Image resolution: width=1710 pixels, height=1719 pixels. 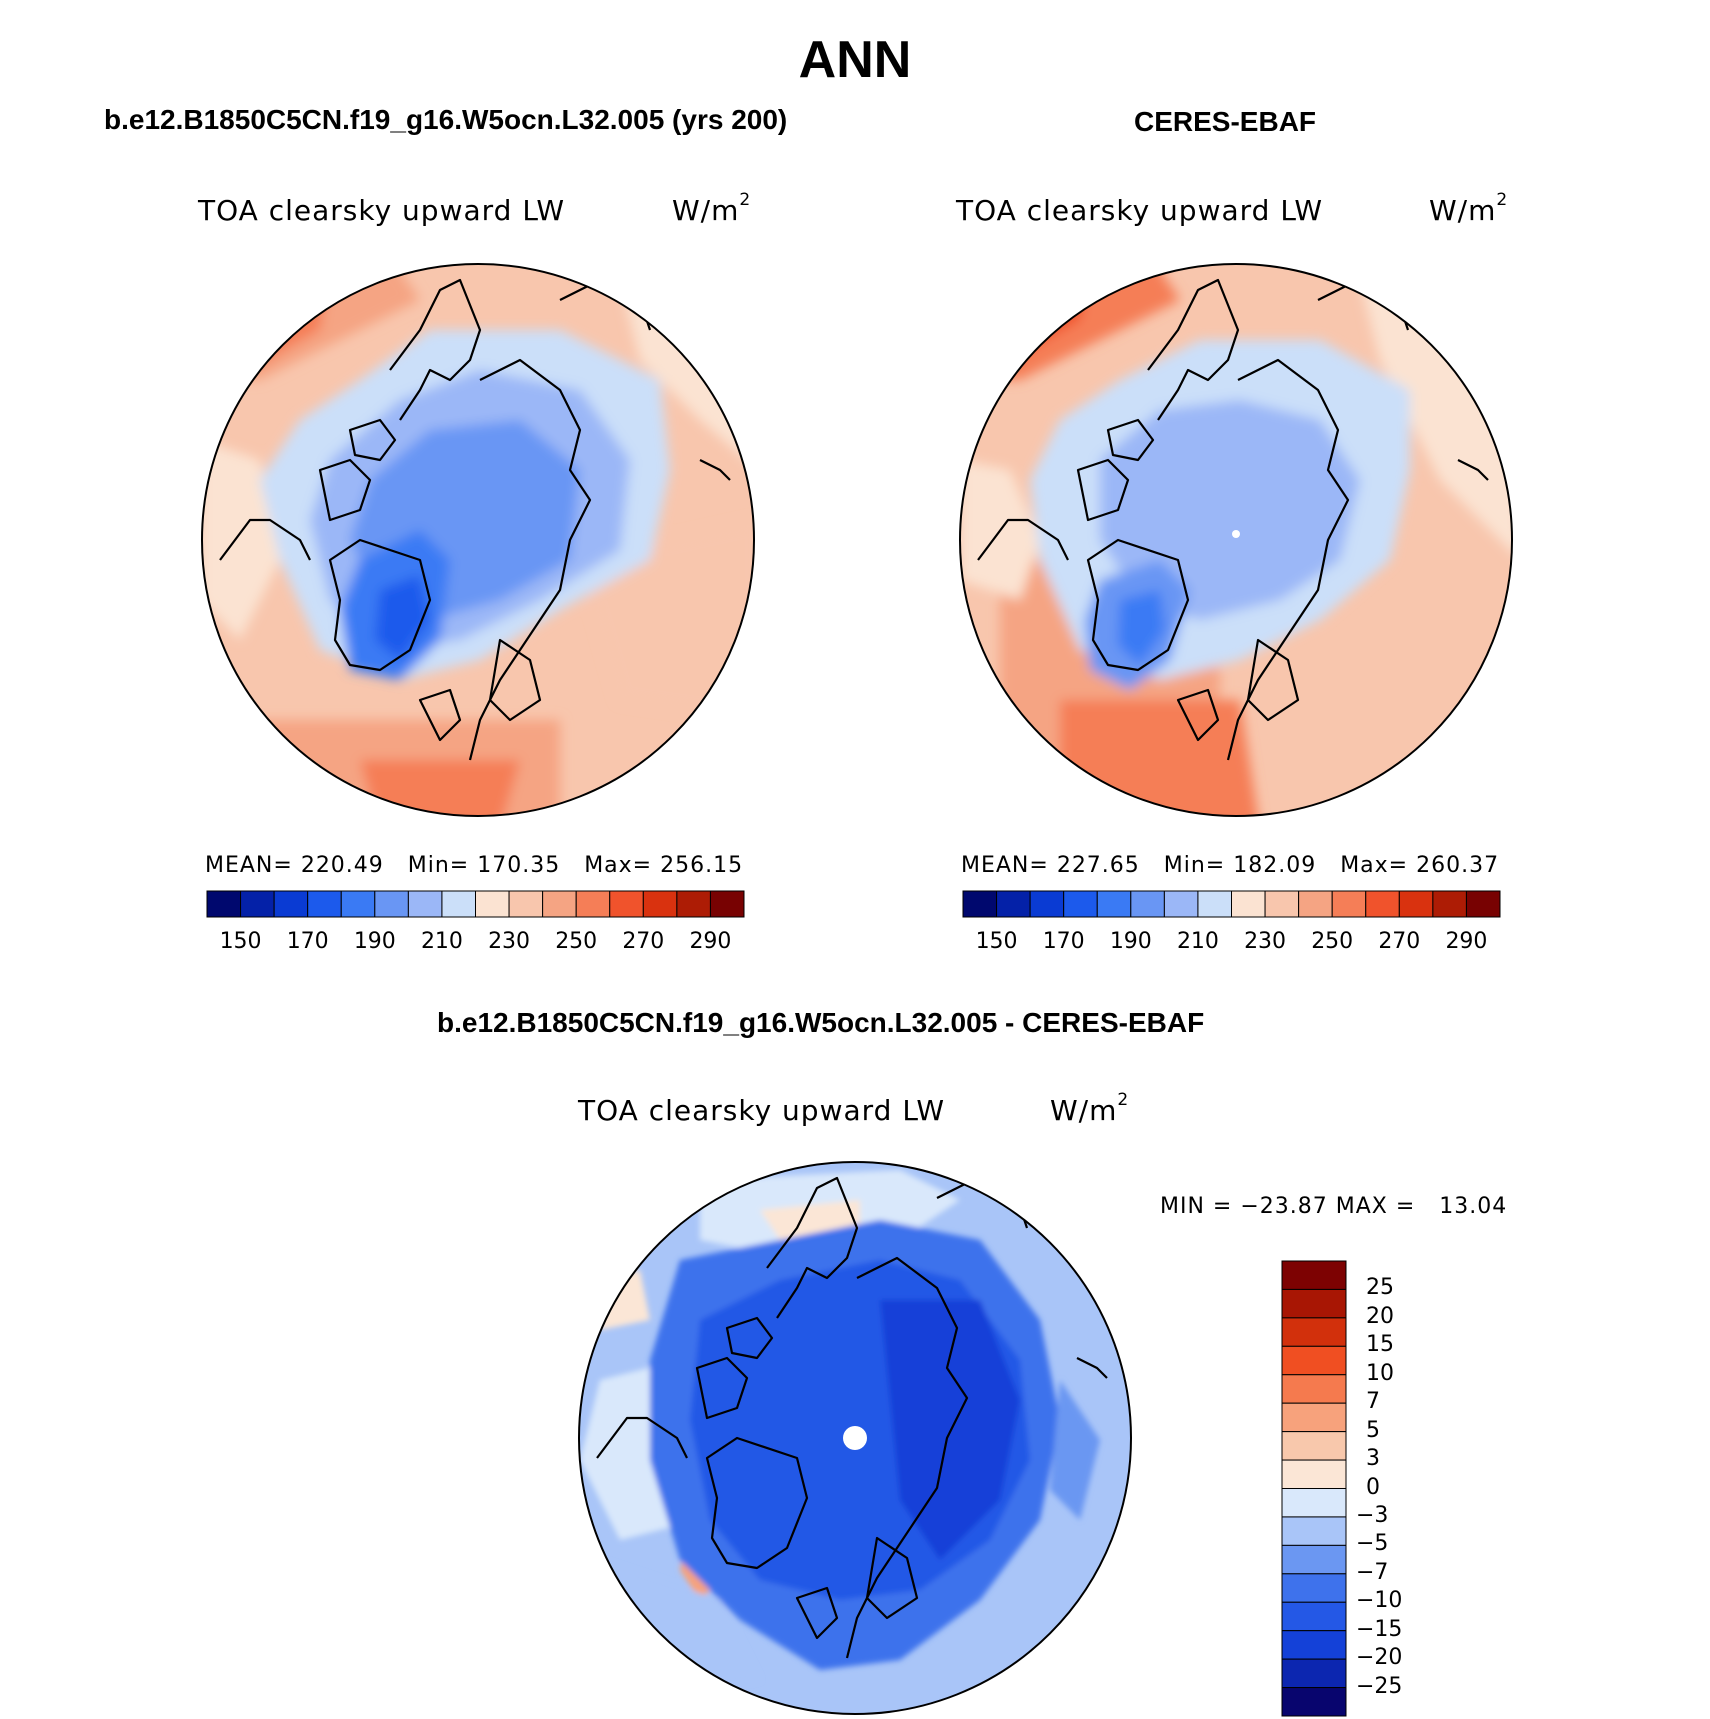 I want to click on panel1-coastlines, so click(x=475, y=519).